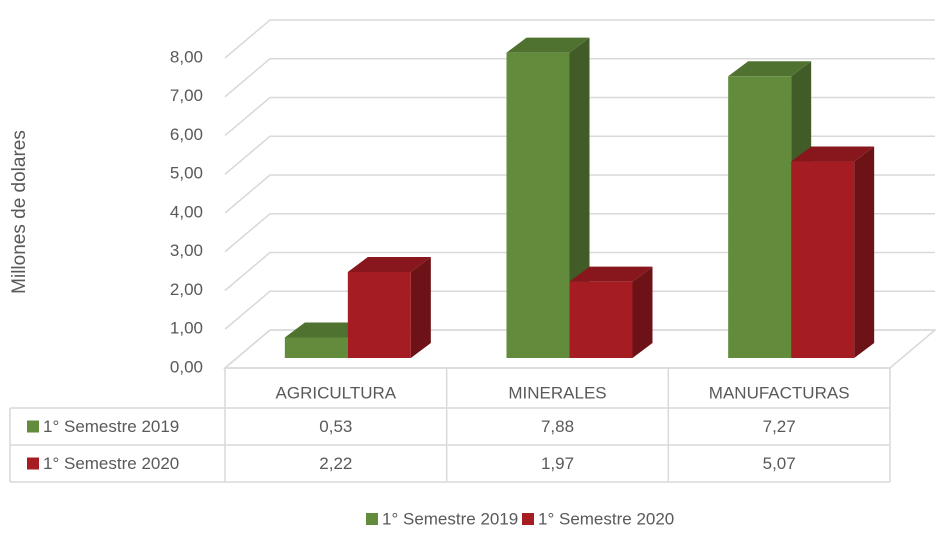 Image resolution: width=936 pixels, height=536 pixels. What do you see at coordinates (779, 392) in the screenshot?
I see `x-tick-label: MANUFACTURAS` at bounding box center [779, 392].